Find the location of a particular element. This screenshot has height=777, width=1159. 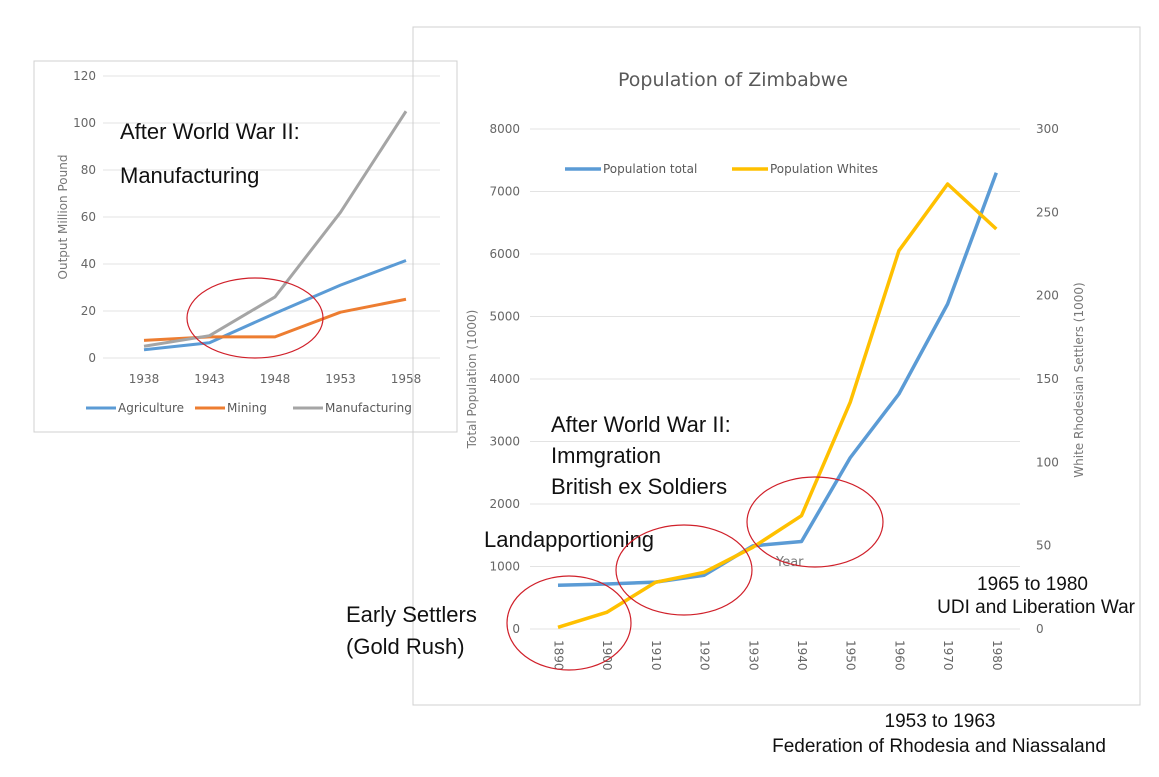

series-line-agriculture is located at coordinates (275, 305).